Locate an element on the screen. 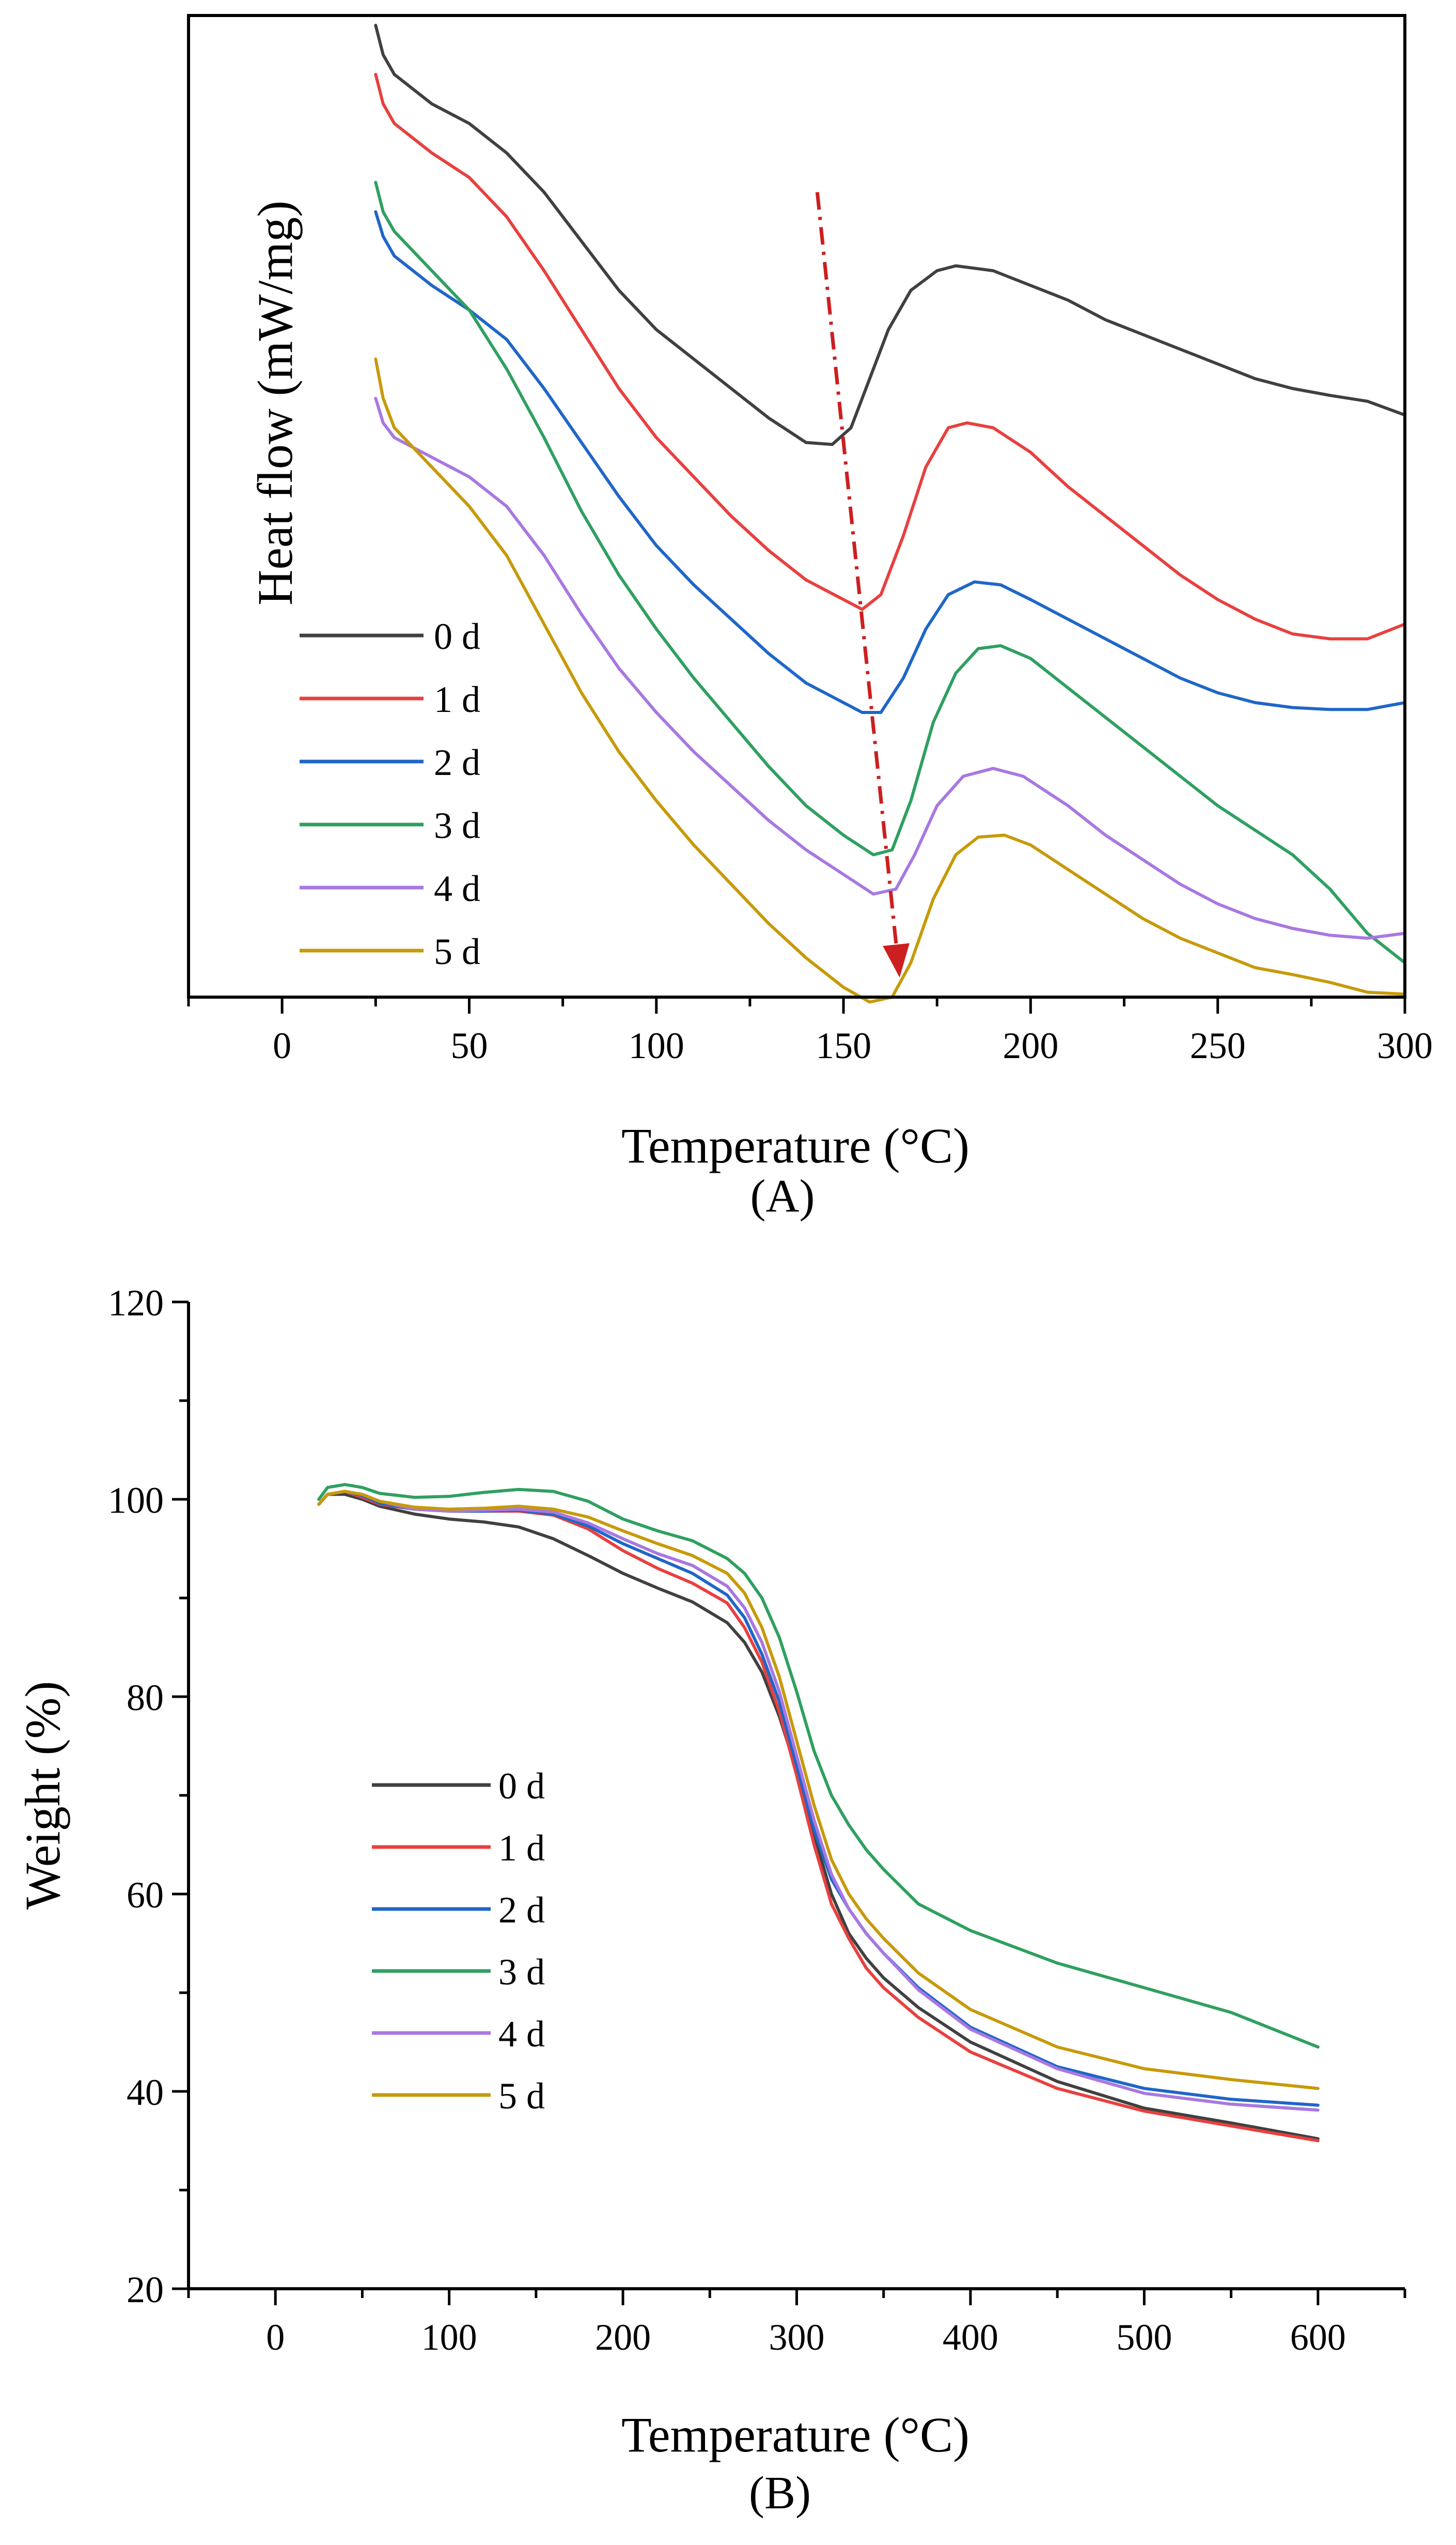 This screenshot has width=1456, height=2545. chart-a-legend: 0 d 1 d 2 d 3 d 4 d 5 d is located at coordinates (390, 794).